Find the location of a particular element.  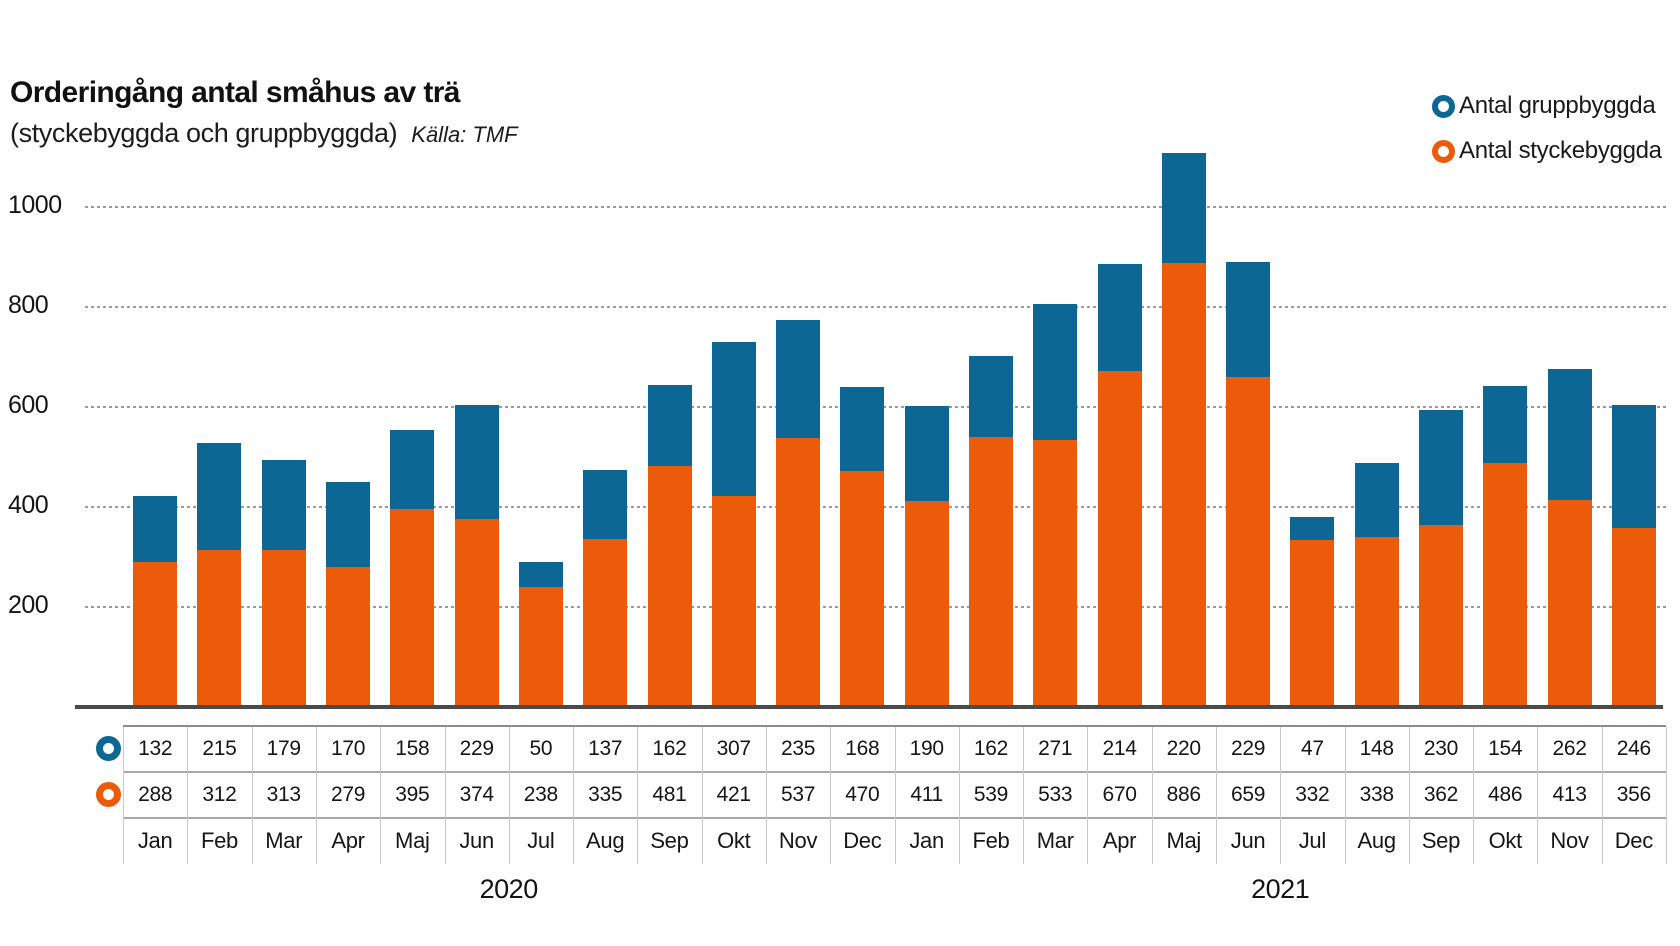

month-label: Apr is located at coordinates (1119, 840).